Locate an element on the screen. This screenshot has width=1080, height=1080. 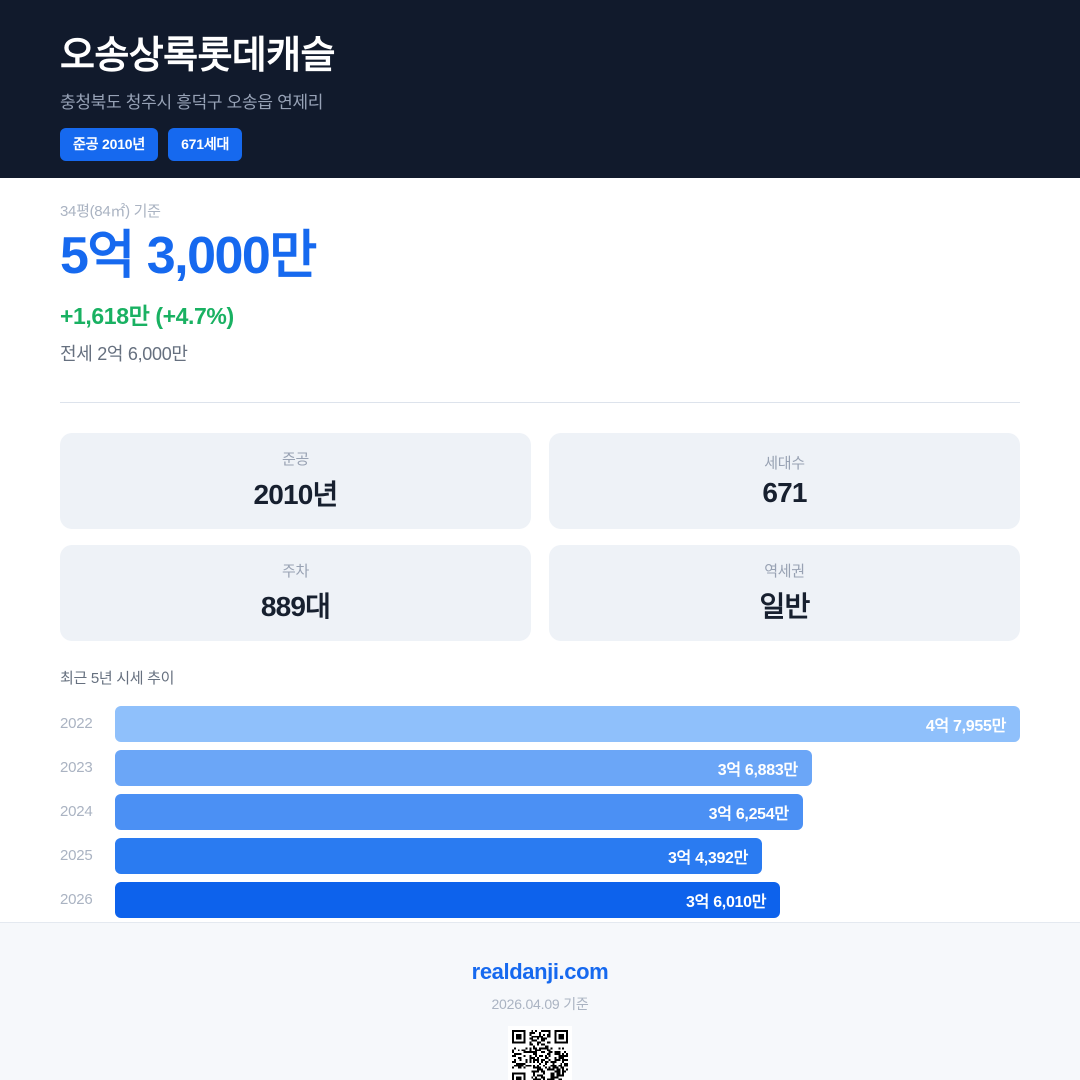
footer: realdanji.com 2026.04.09 기준 is located at coordinates (540, 1000).